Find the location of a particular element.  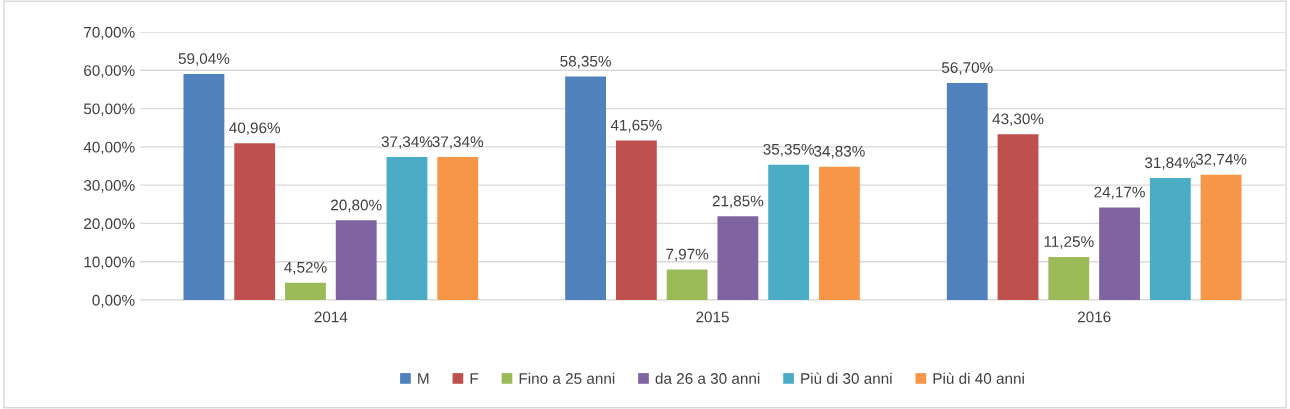

data-label: 31,84% is located at coordinates (1170, 163).